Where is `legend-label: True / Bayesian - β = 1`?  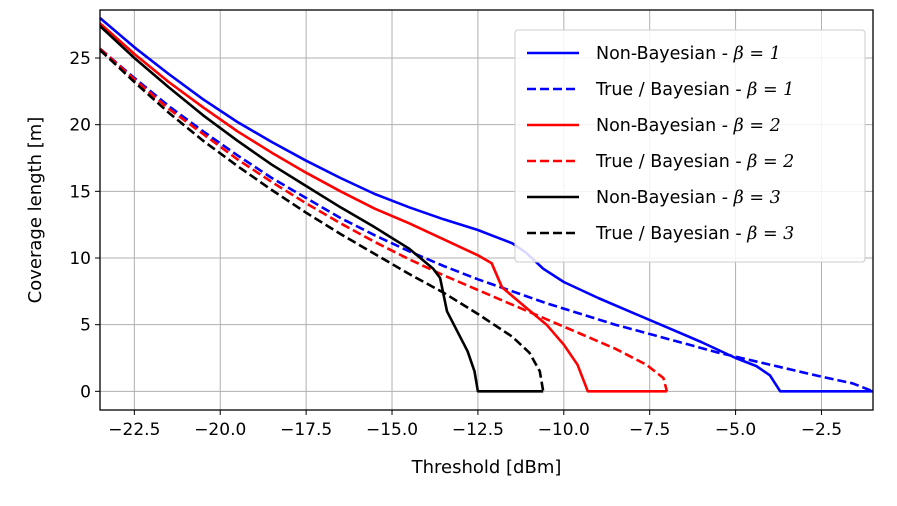 legend-label: True / Bayesian - β = 1 is located at coordinates (694, 90).